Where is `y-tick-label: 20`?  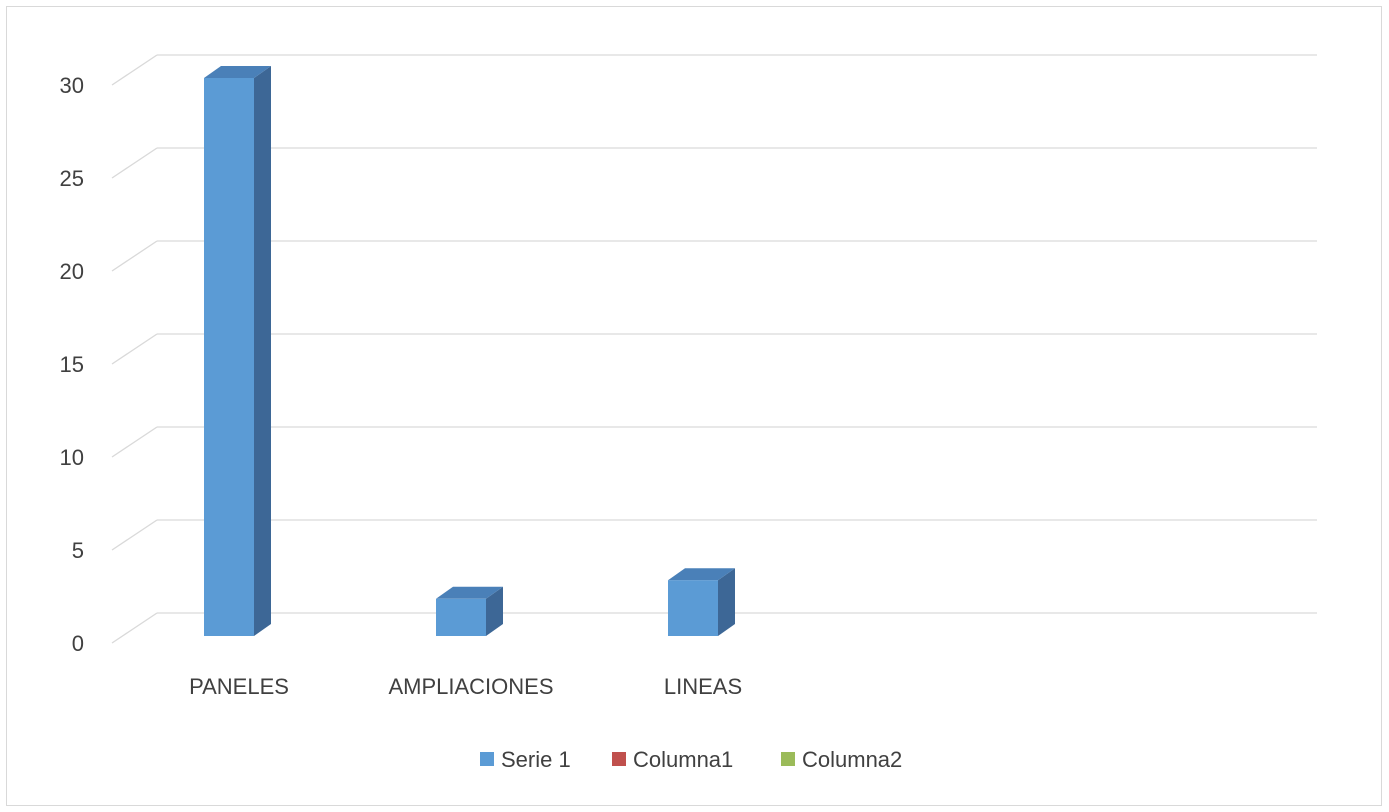
y-tick-label: 20 is located at coordinates (72, 271).